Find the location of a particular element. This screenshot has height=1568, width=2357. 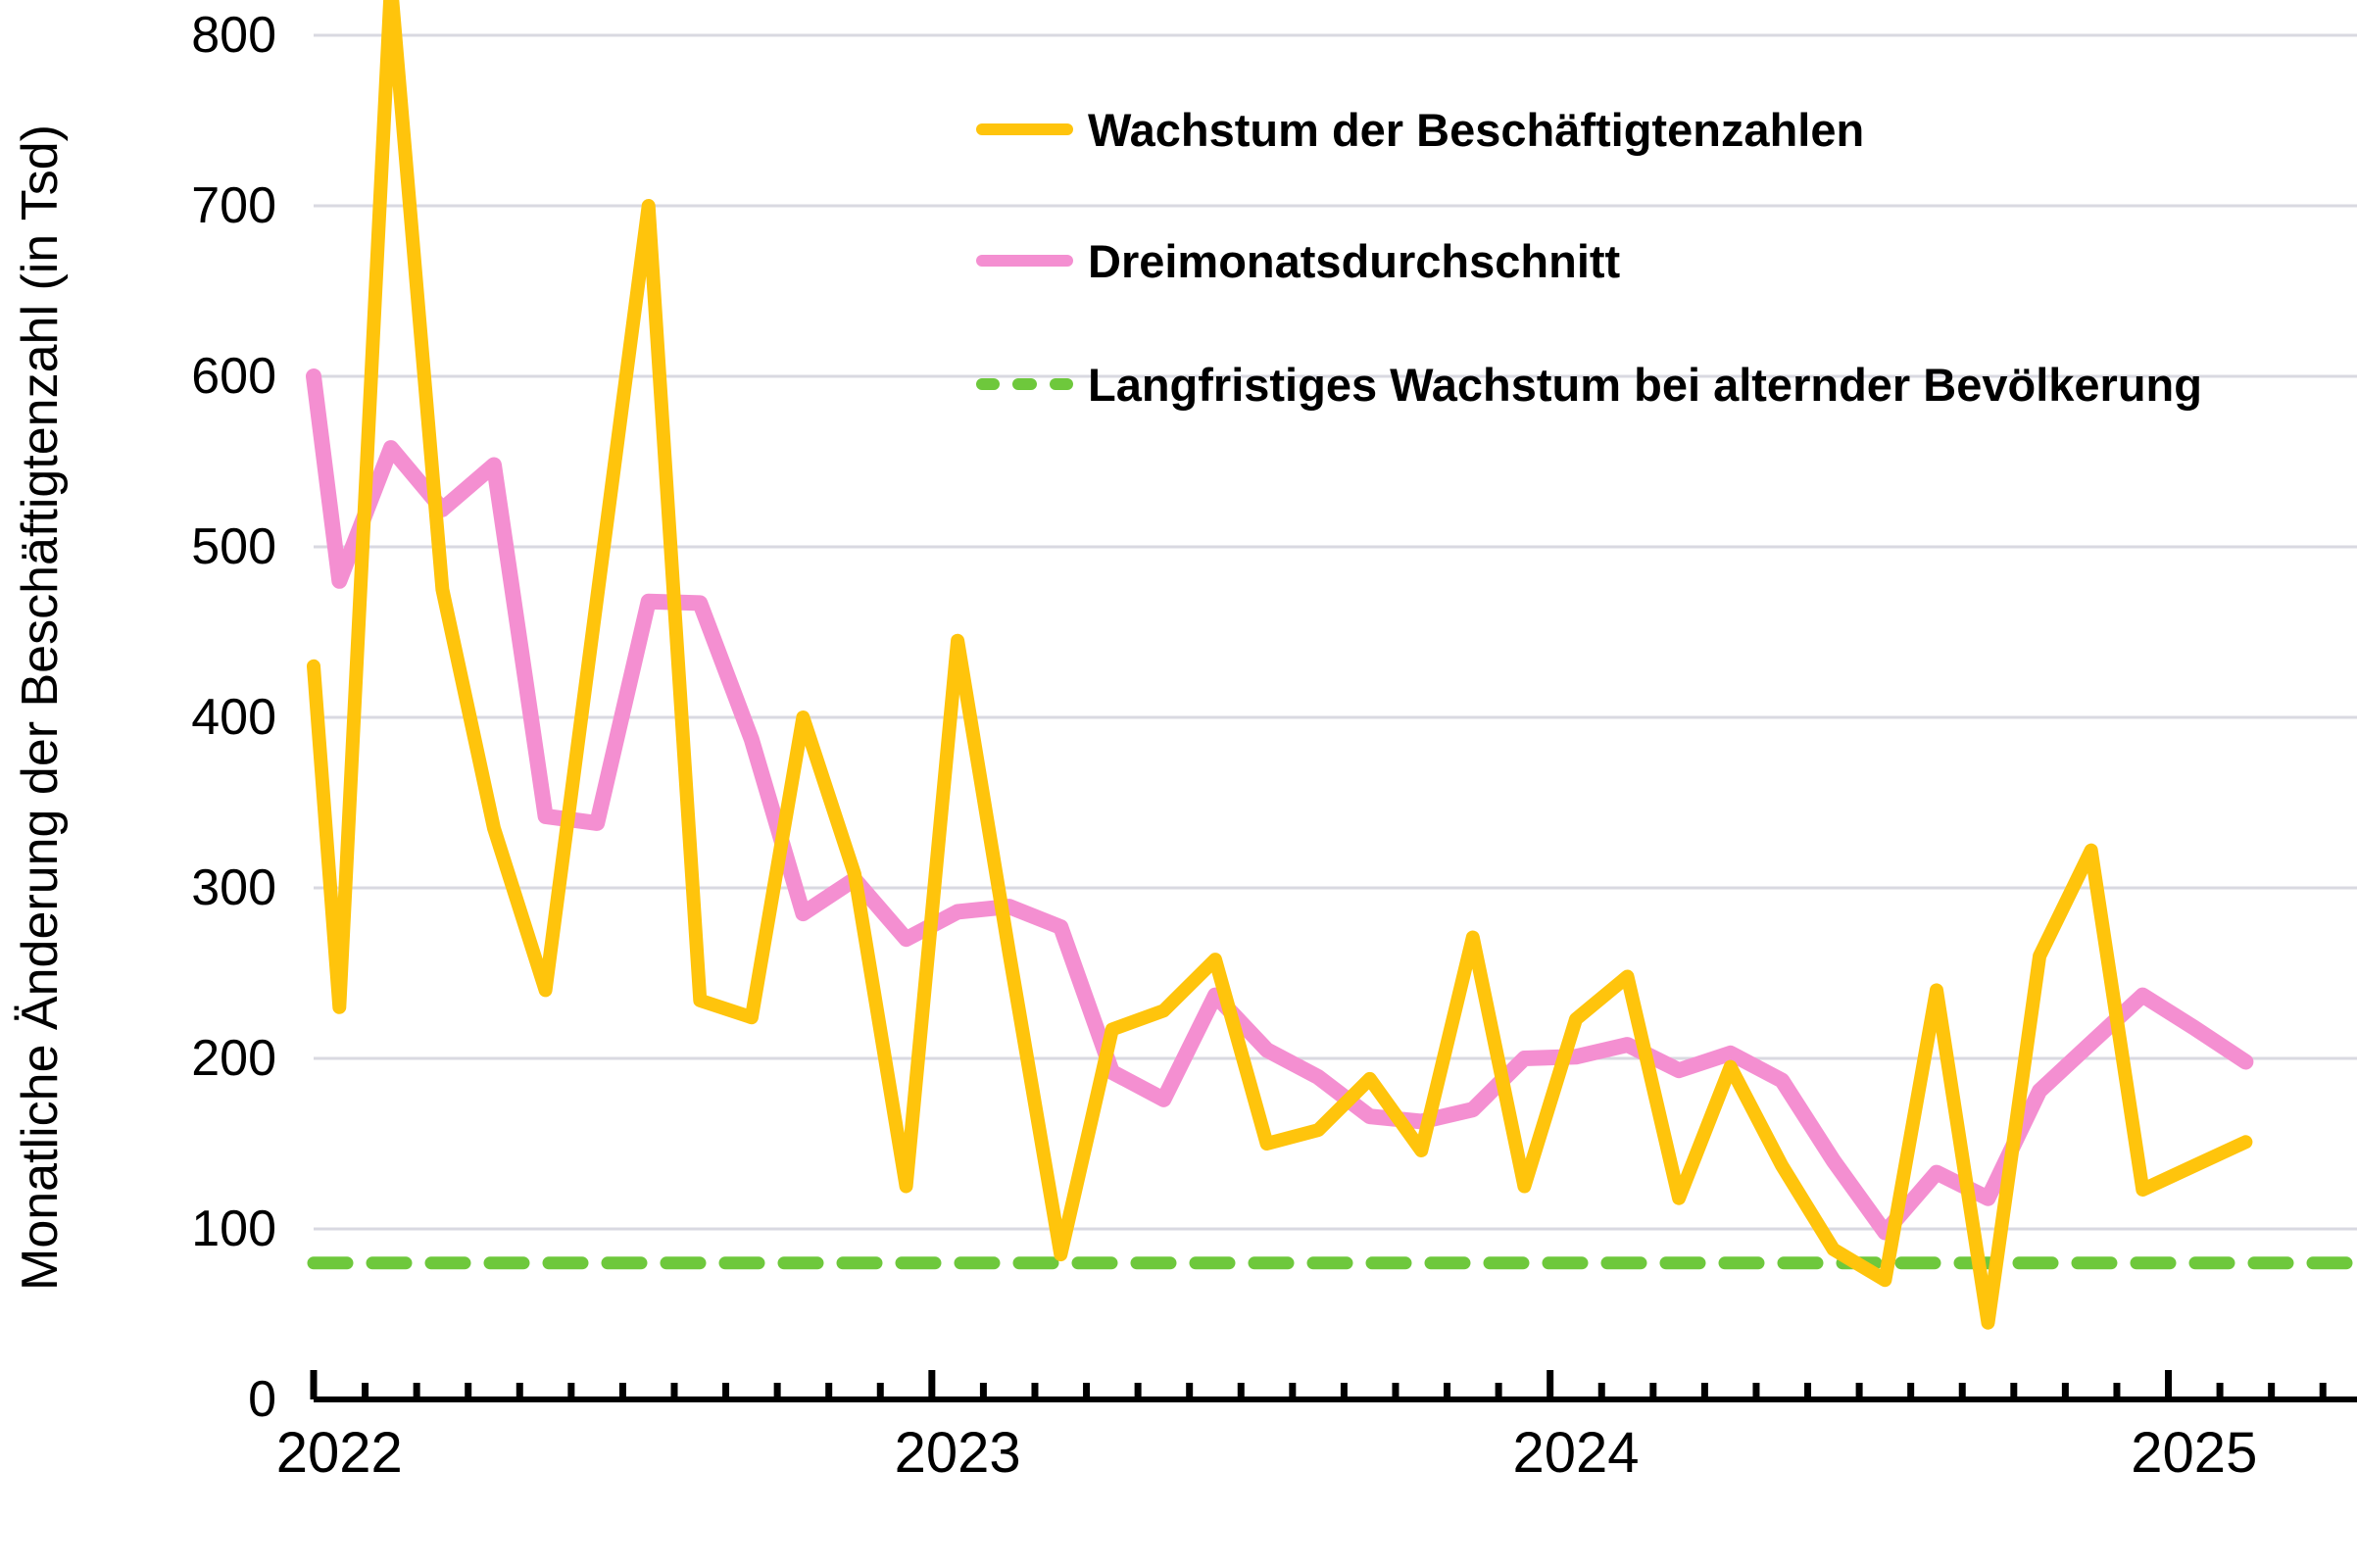

y-tick-label: 200 is located at coordinates (233, 1058).